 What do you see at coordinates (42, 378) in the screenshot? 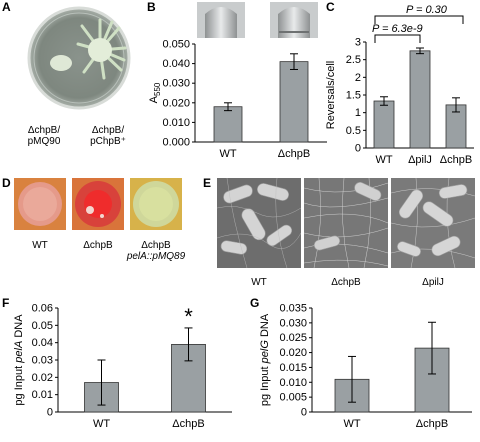
I see `y-tick-label: 0.02` at bounding box center [42, 378].